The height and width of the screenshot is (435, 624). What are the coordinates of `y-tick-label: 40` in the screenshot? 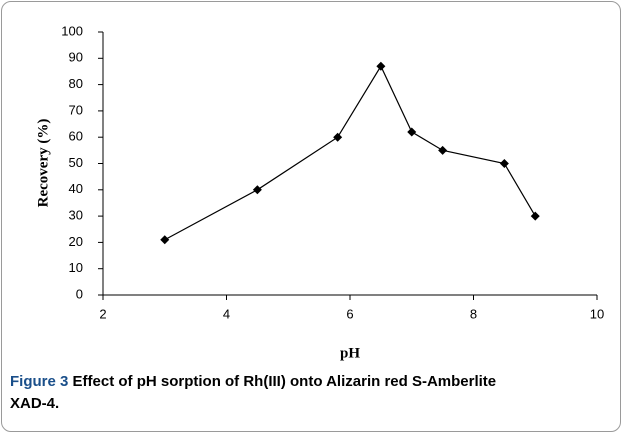 It's located at (76, 188).